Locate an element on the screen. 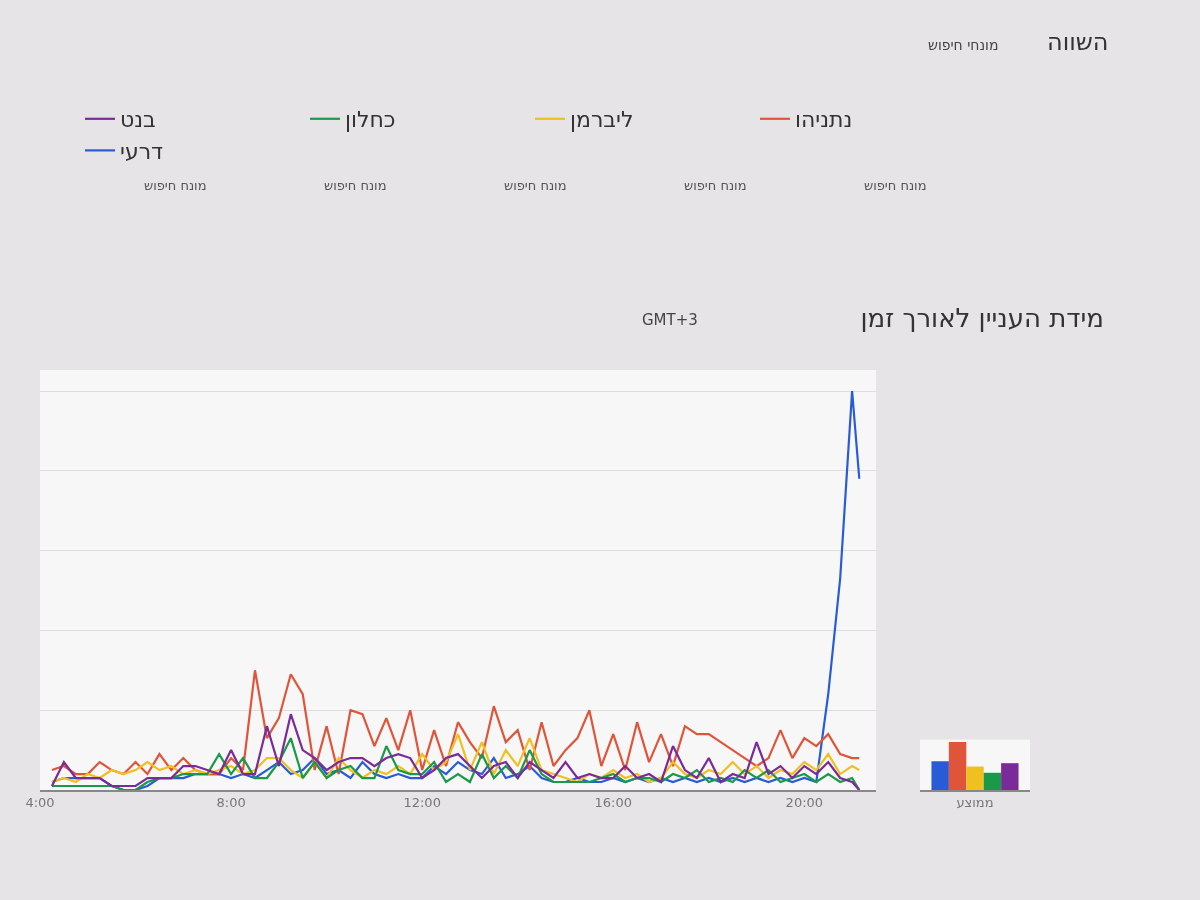 The height and width of the screenshot is (900, 1200). x-tick-label: 8:00 is located at coordinates (231, 803).